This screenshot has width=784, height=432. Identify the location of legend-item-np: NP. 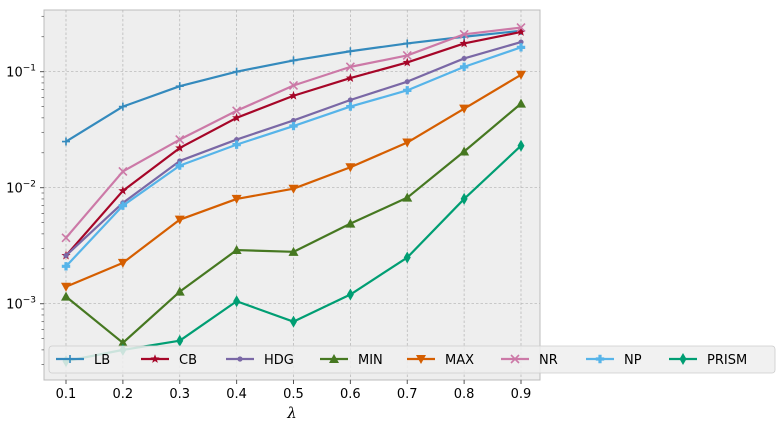
(614, 360).